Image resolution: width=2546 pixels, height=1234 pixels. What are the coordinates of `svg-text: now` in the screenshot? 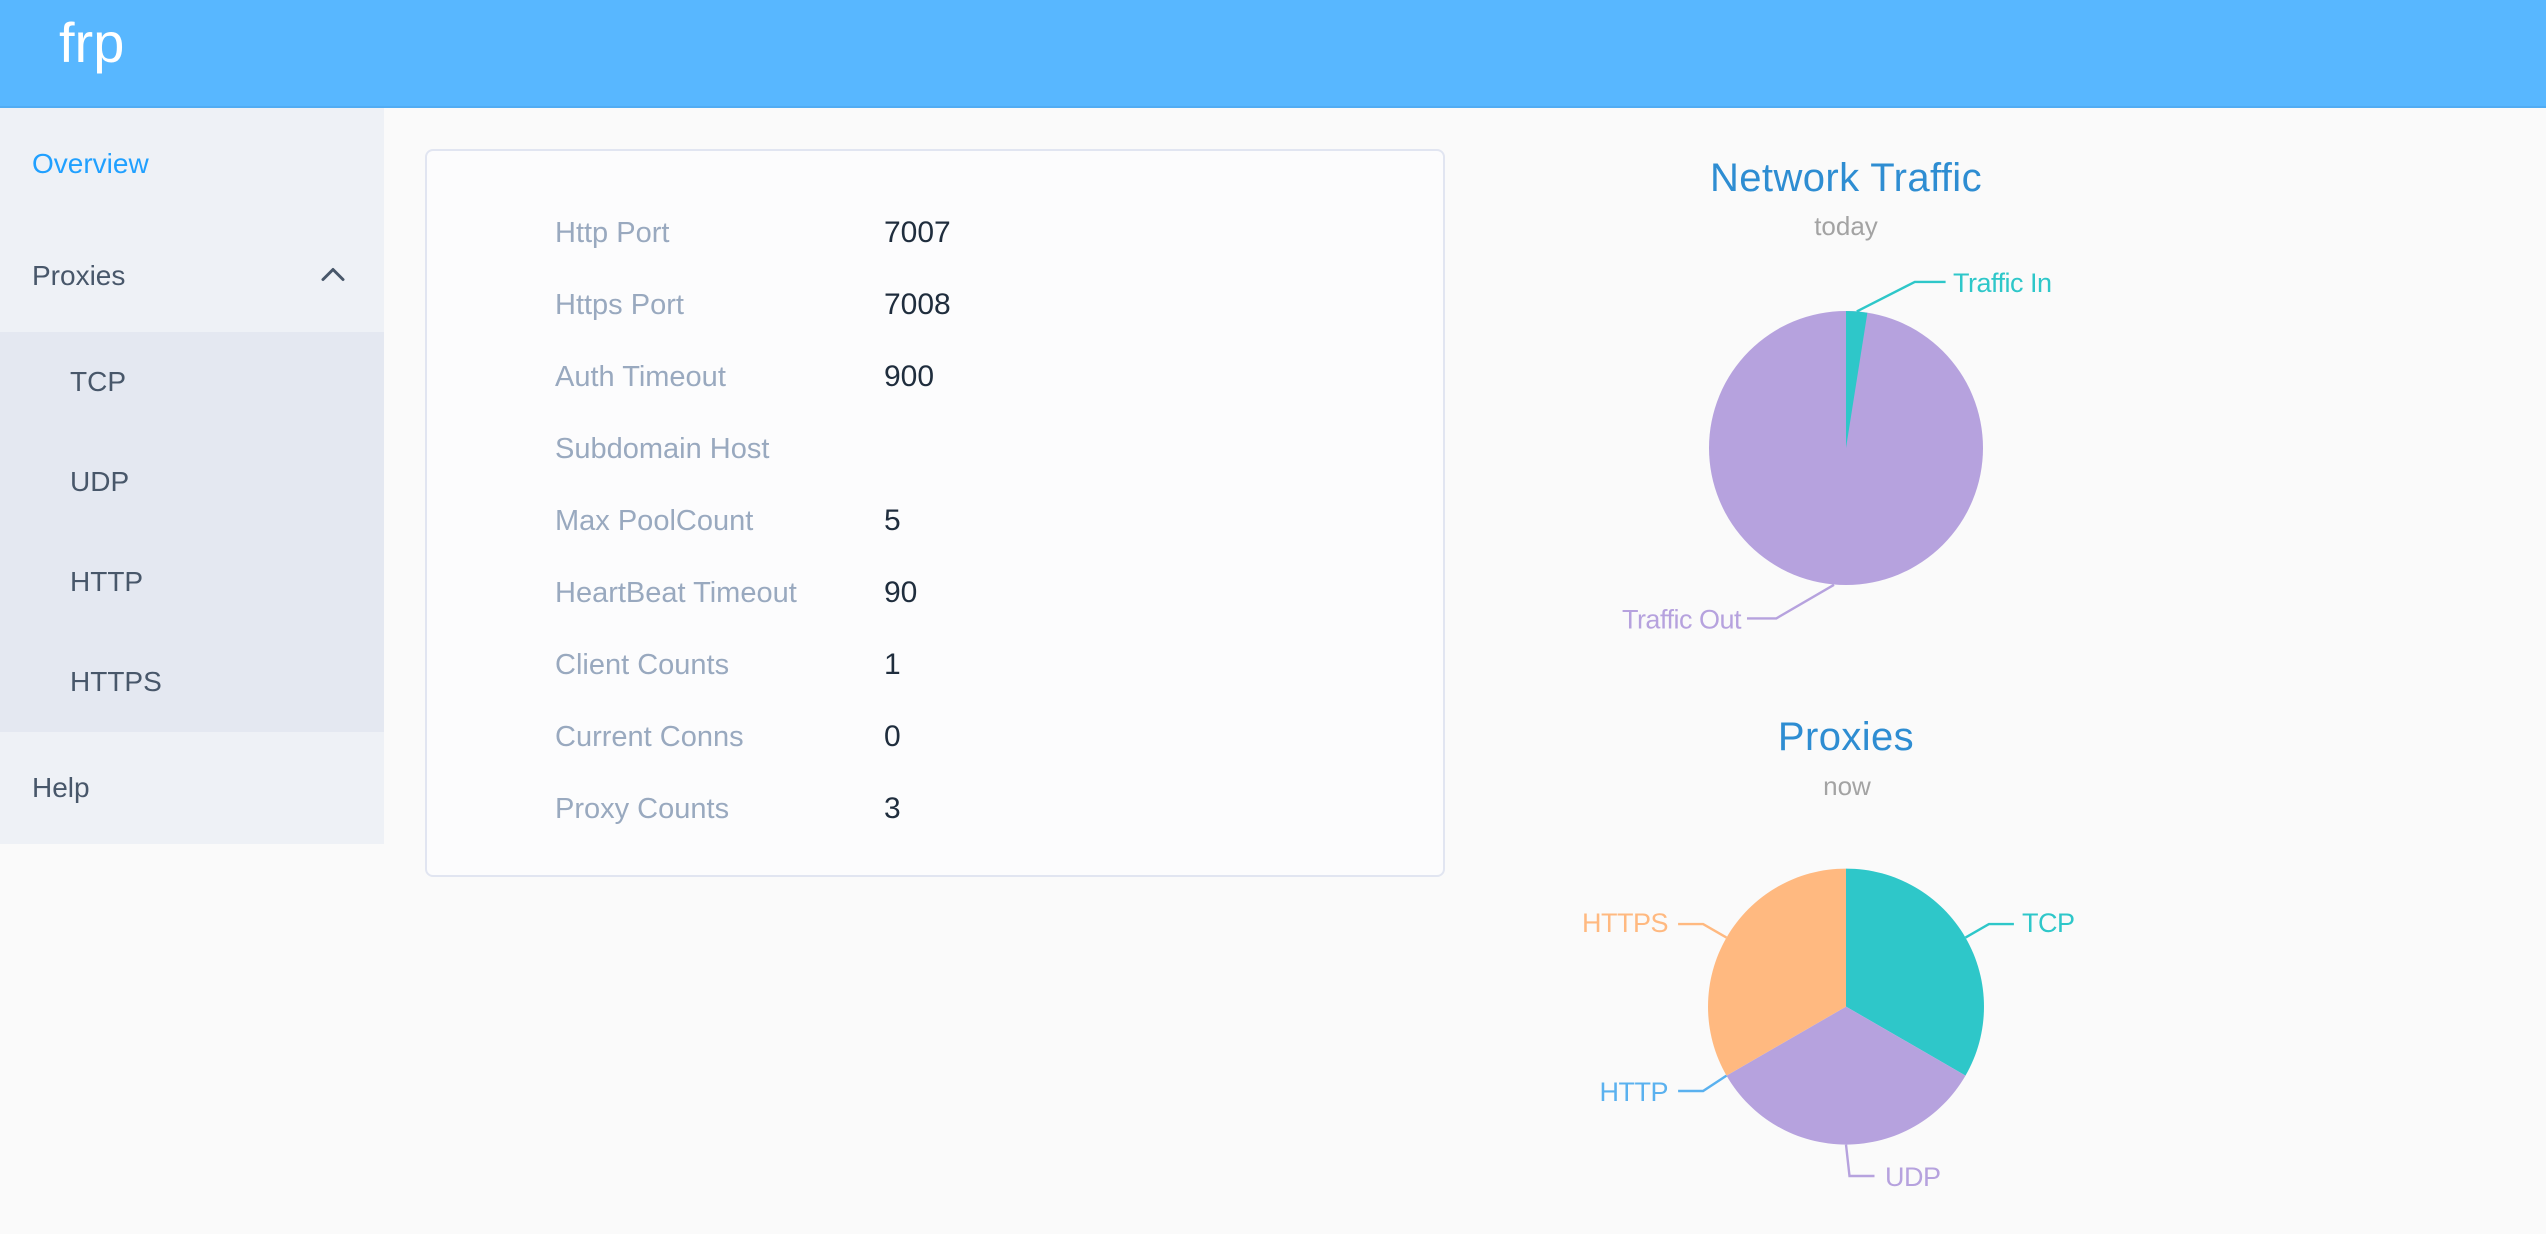 It's located at (1847, 786).